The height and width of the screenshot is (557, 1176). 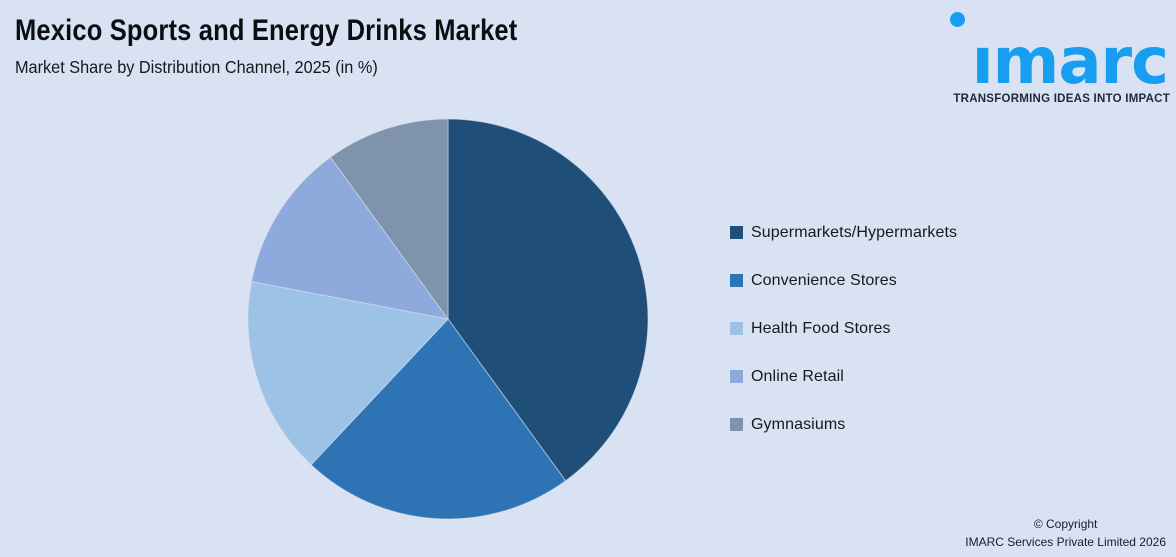 I want to click on logo-tagline: TRANSFORMING IDEAS INTO IMPACT, so click(x=1061, y=99).